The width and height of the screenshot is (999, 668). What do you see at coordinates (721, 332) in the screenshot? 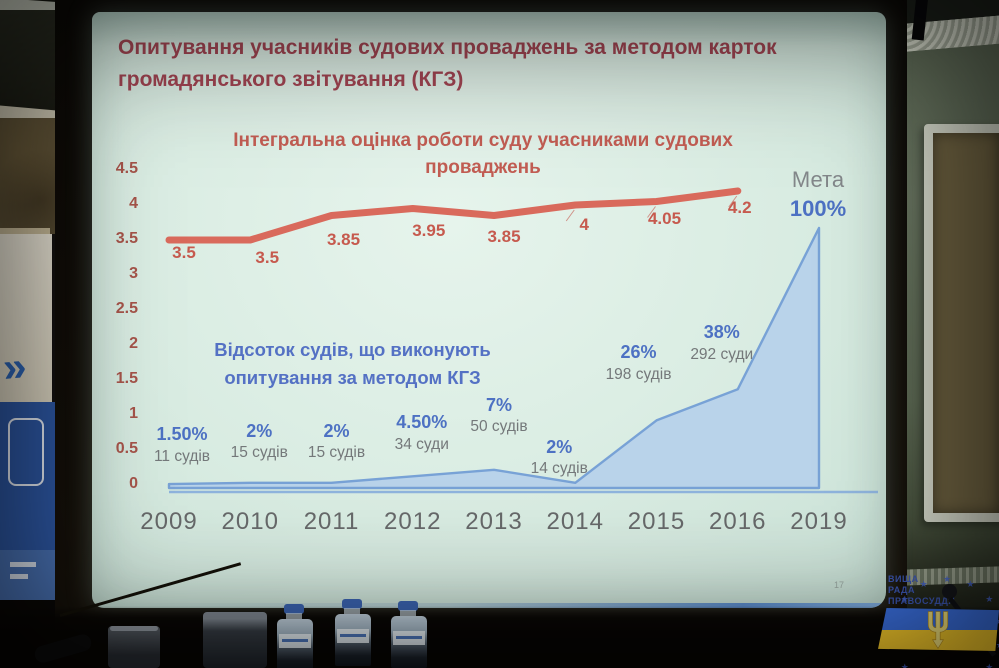
I see `percent-value: 38%` at bounding box center [721, 332].